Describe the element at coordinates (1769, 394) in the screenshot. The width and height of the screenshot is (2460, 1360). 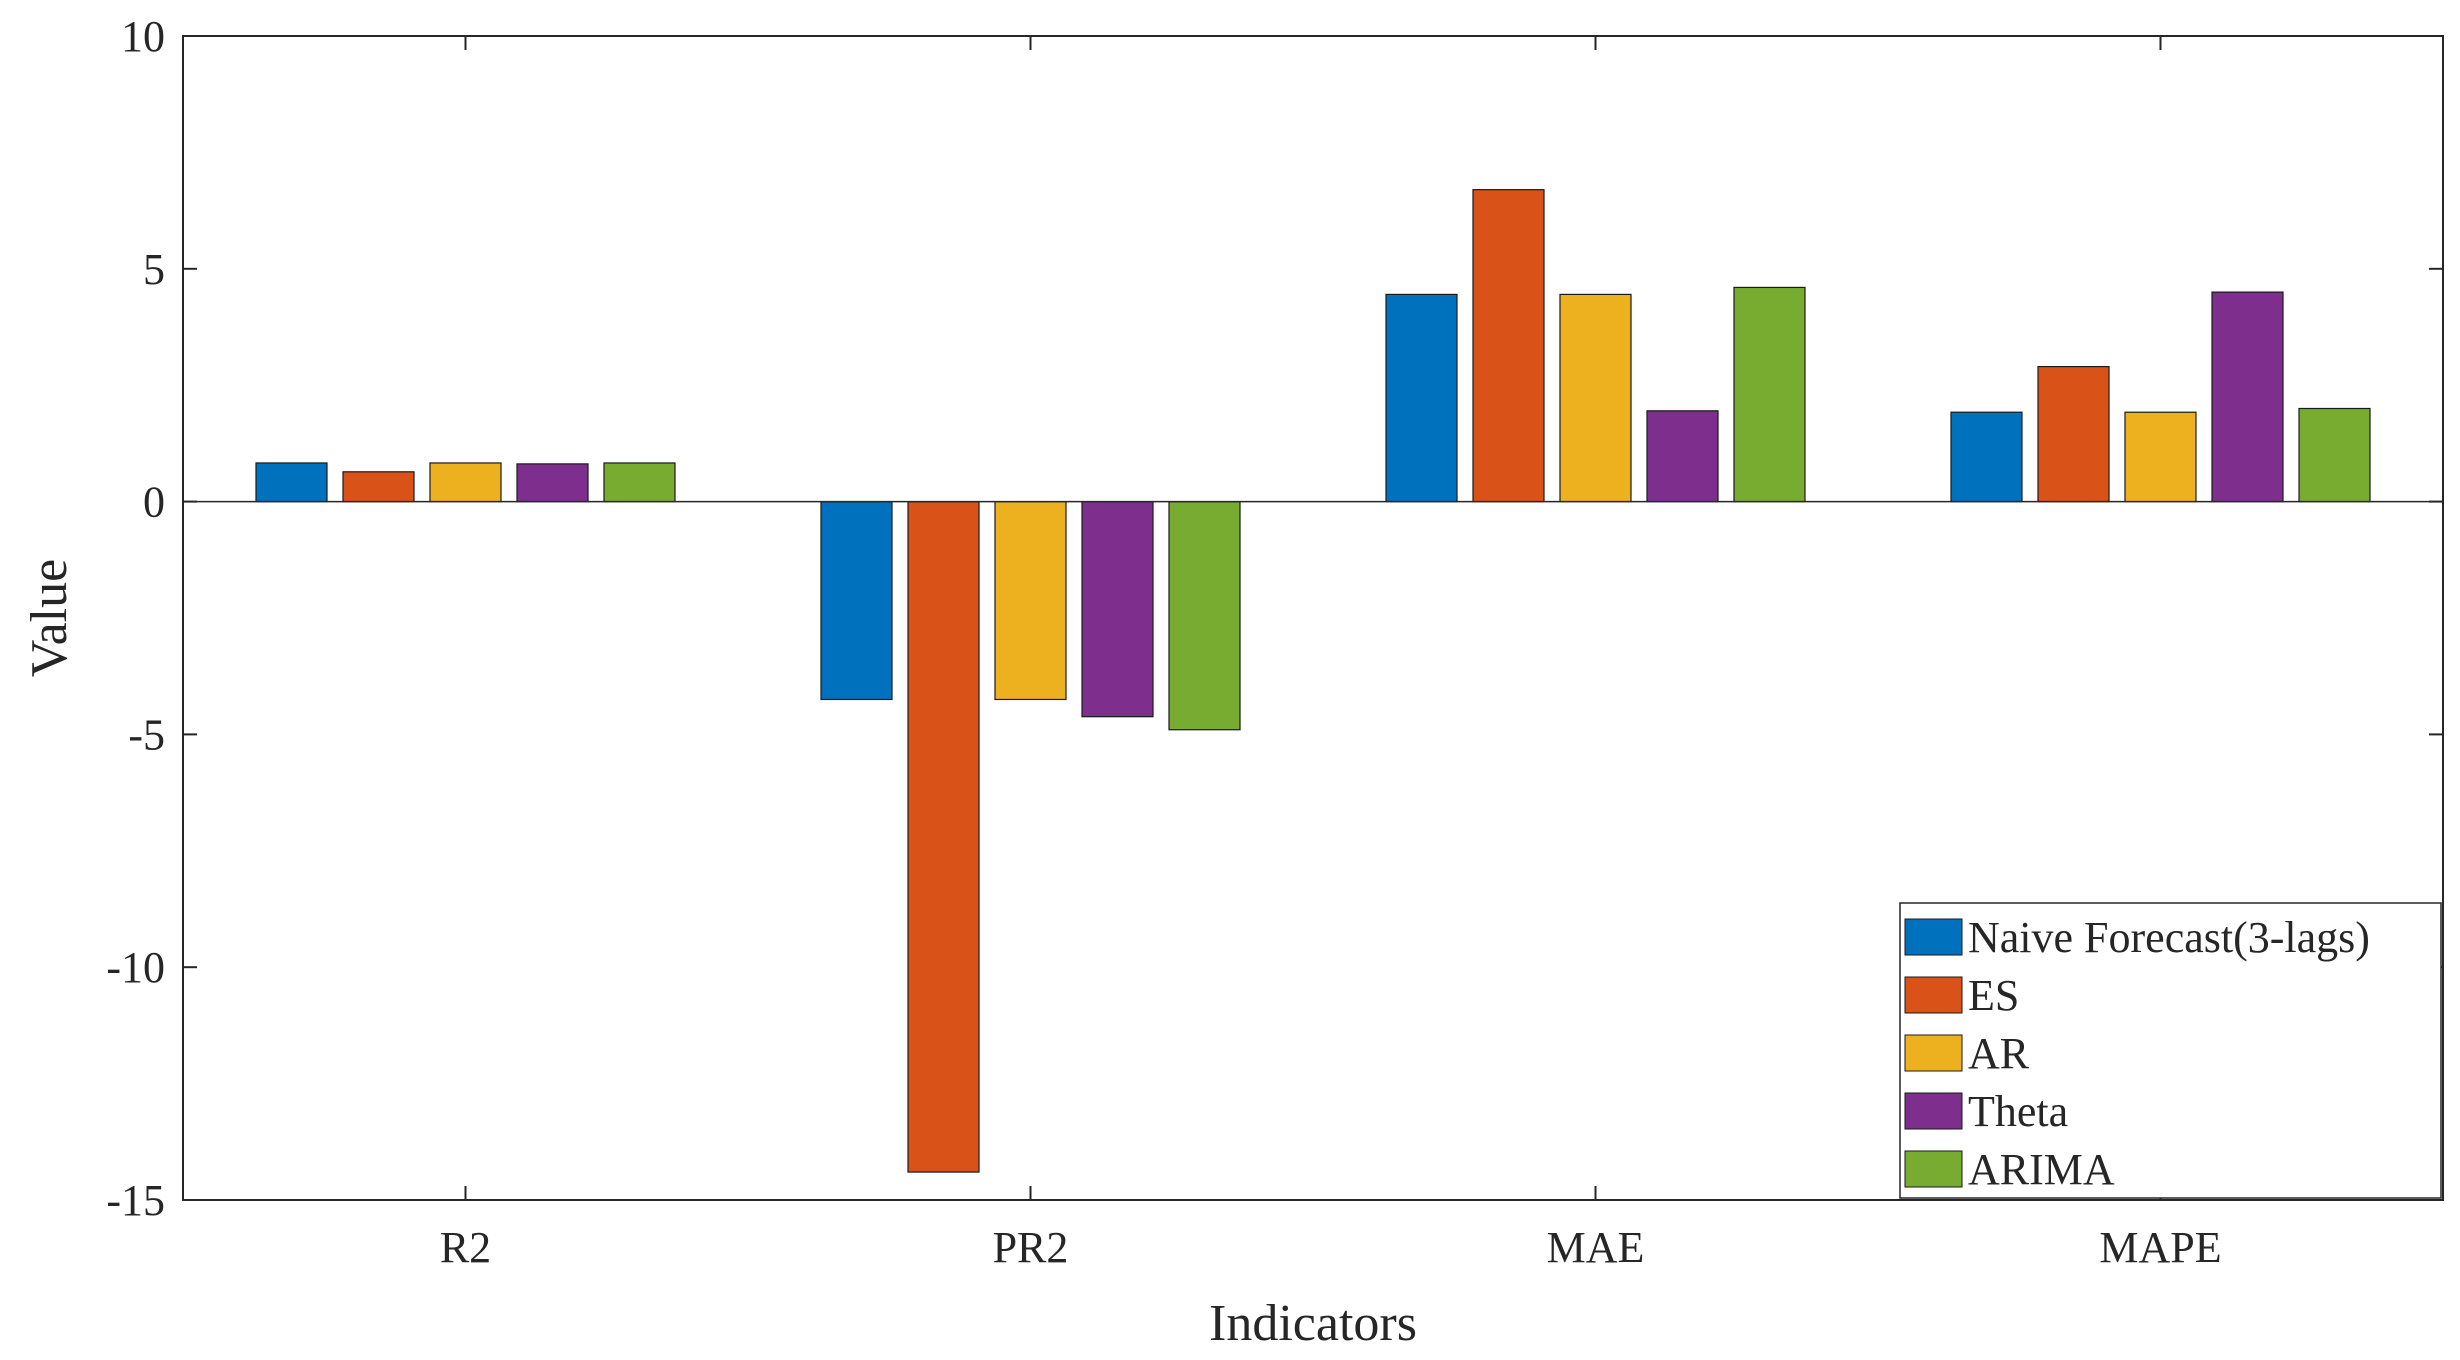
I see `bar-arima-mae` at that location.